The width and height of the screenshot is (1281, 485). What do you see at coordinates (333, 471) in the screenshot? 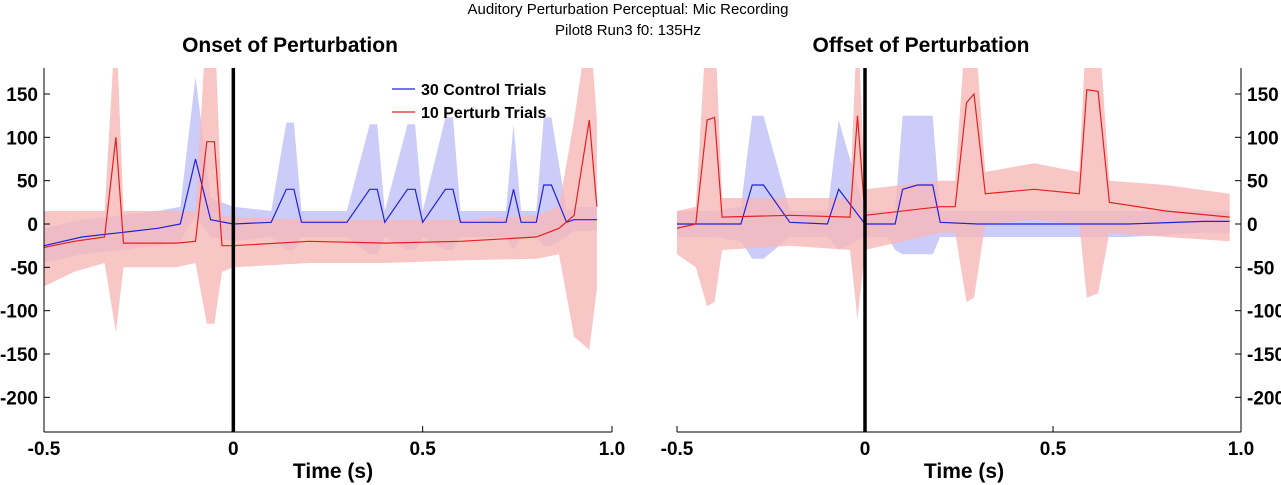
I see `onset-x-axis-label: Time (s)` at bounding box center [333, 471].